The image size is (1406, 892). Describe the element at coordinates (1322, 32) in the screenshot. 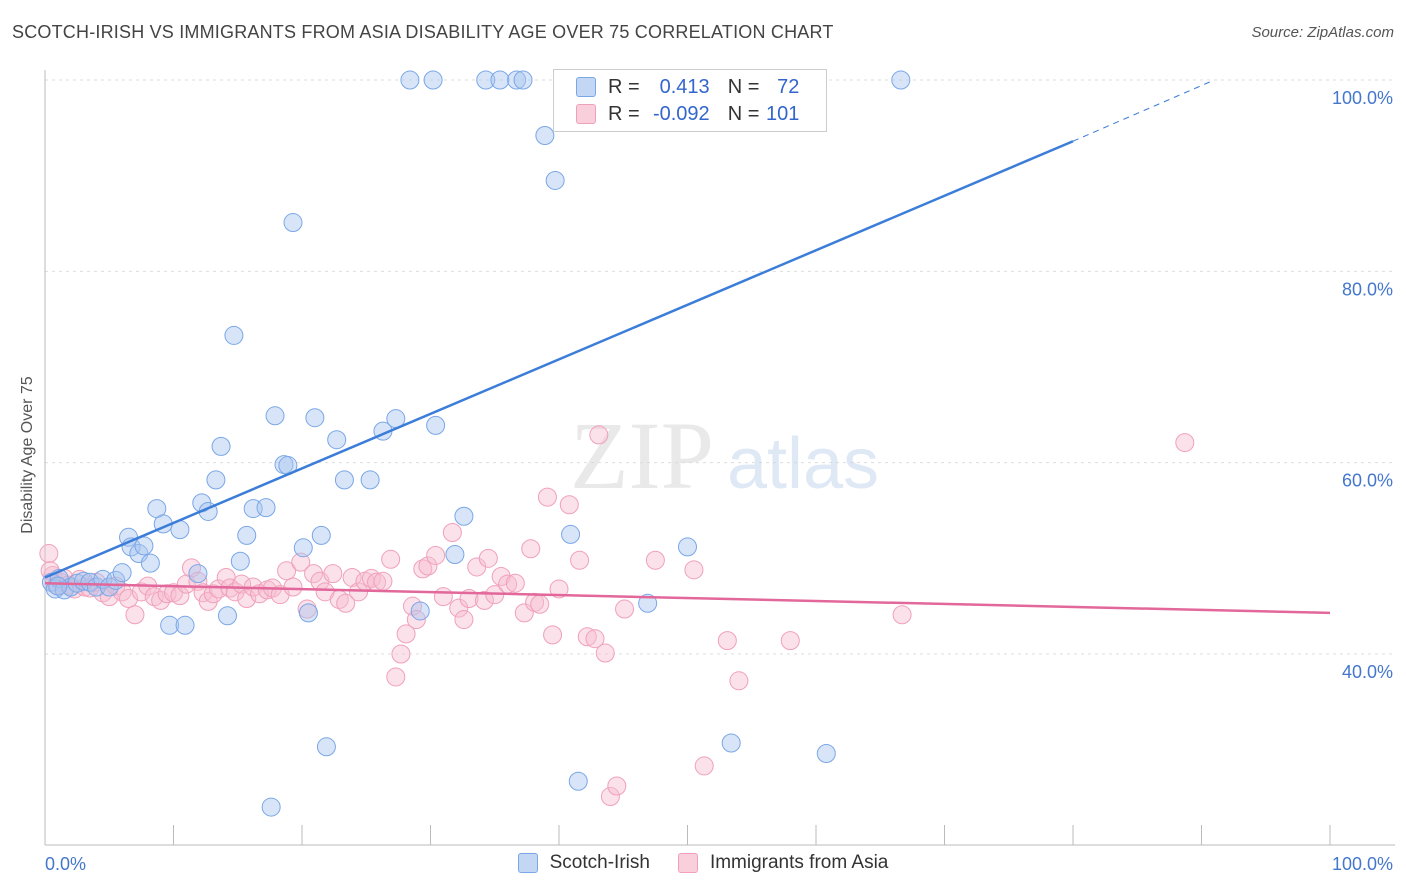

I see `source-label: Source: ZipAtlas.com` at that location.